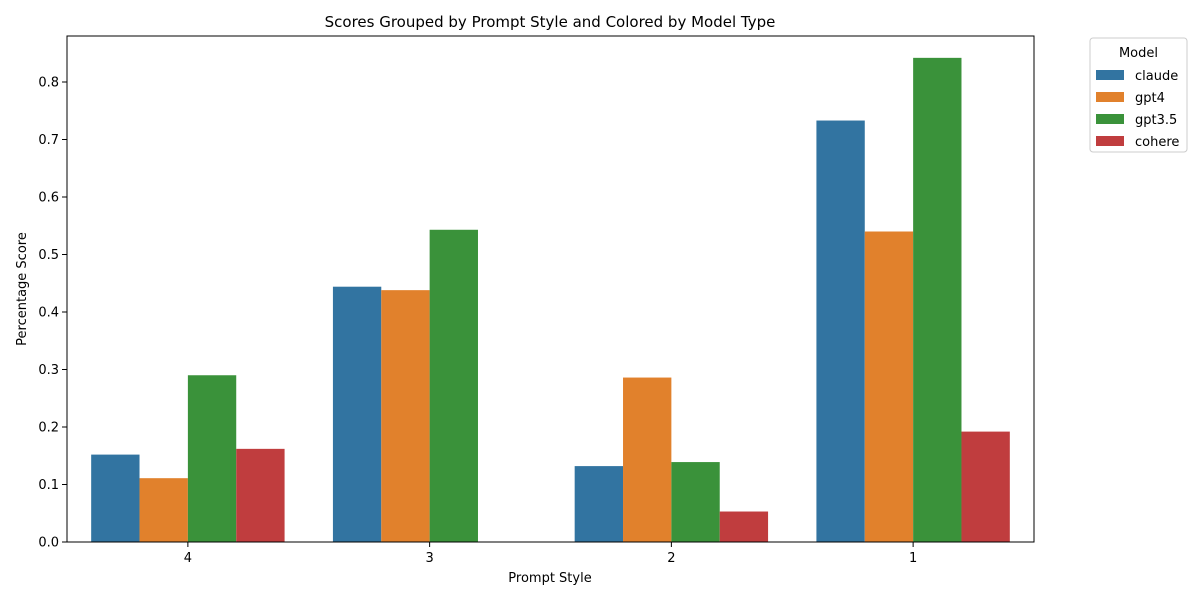 This screenshot has width=1200, height=600. I want to click on legend-label-gpt4: gpt4, so click(1150, 98).